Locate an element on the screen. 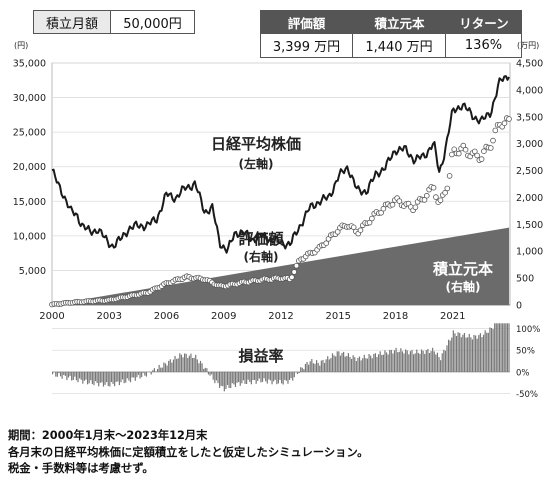  x-tick-label-4: 2012 is located at coordinates (280, 316).